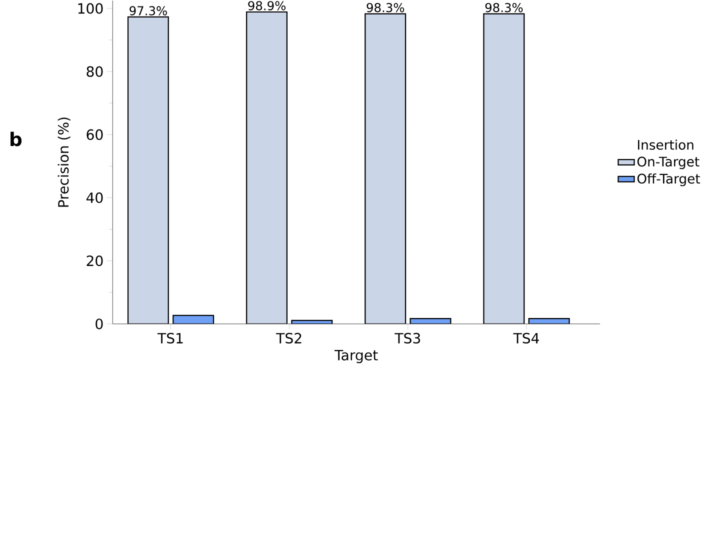 The height and width of the screenshot is (557, 705). What do you see at coordinates (94, 71) in the screenshot?
I see `y-tick-label: 80` at bounding box center [94, 71].